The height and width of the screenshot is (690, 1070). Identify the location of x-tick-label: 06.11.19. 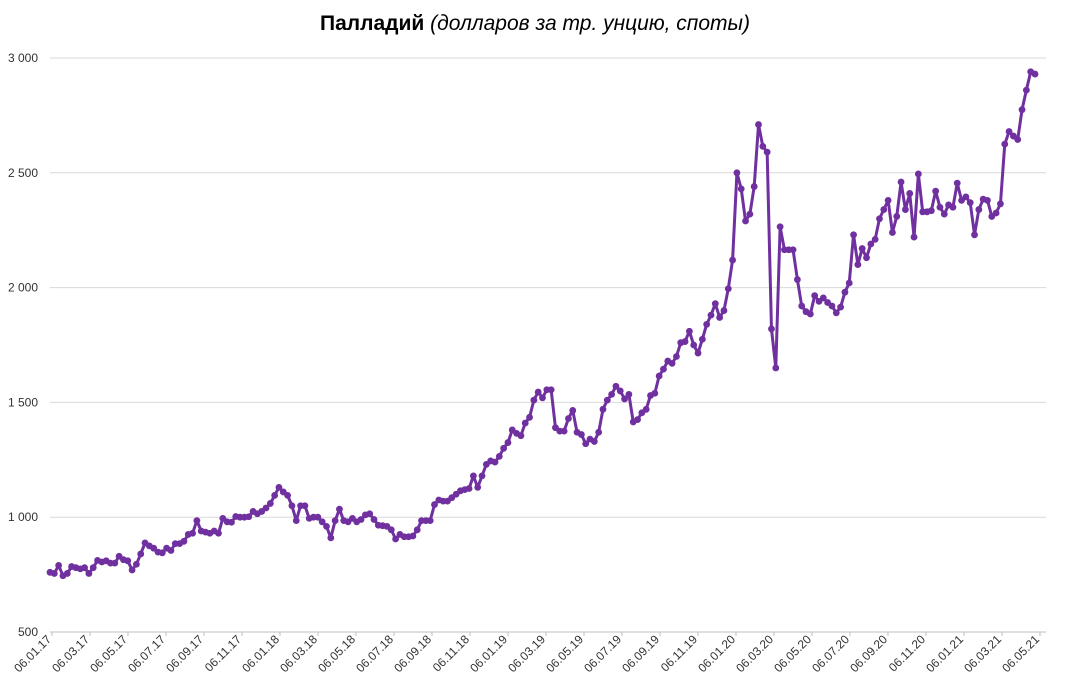
(679, 653).